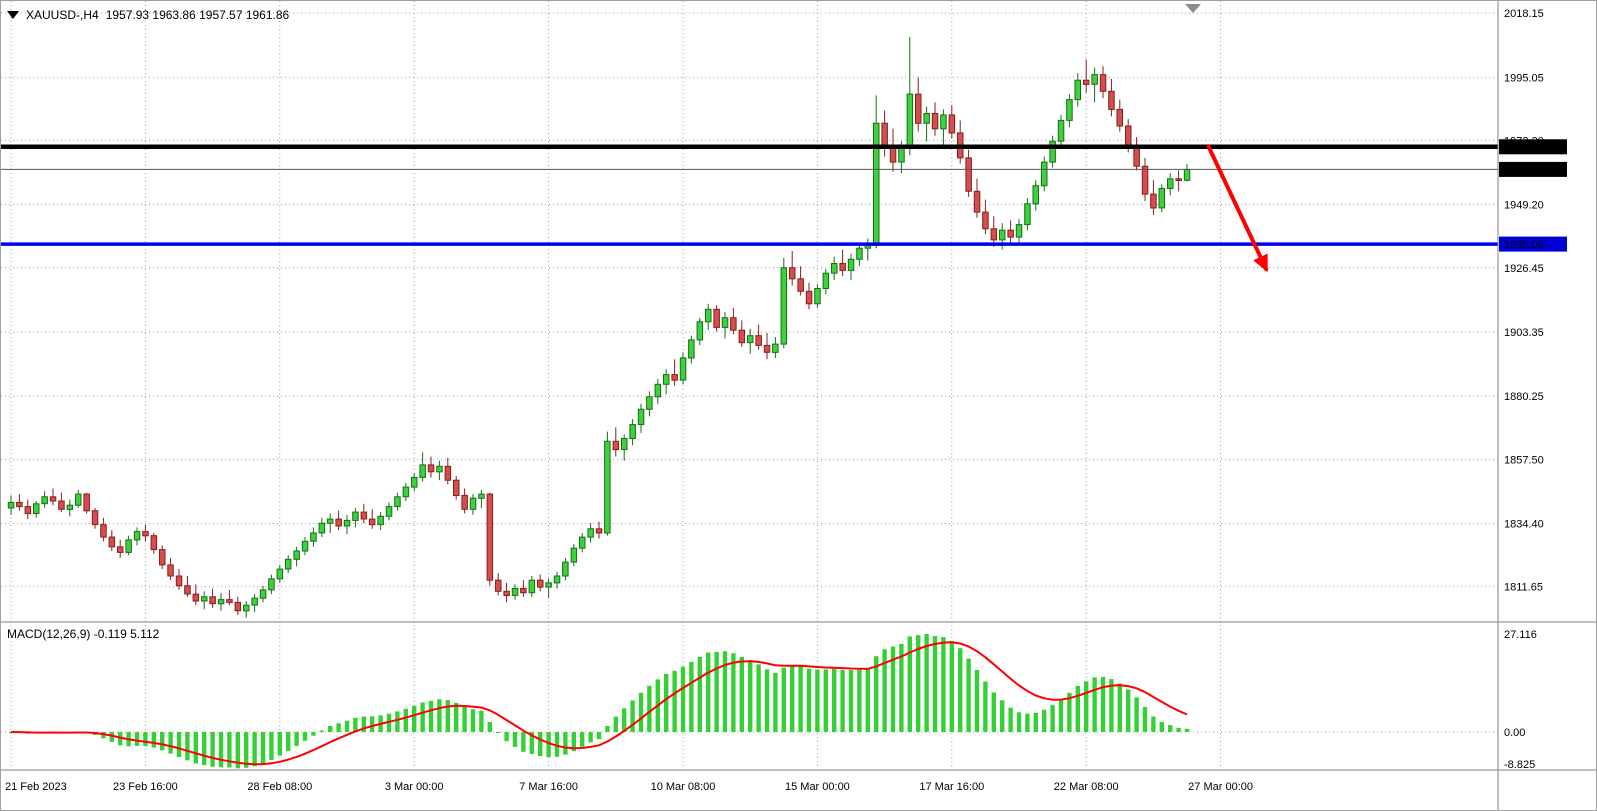  What do you see at coordinates (1237, 208) in the screenshot?
I see `trend-arrow` at bounding box center [1237, 208].